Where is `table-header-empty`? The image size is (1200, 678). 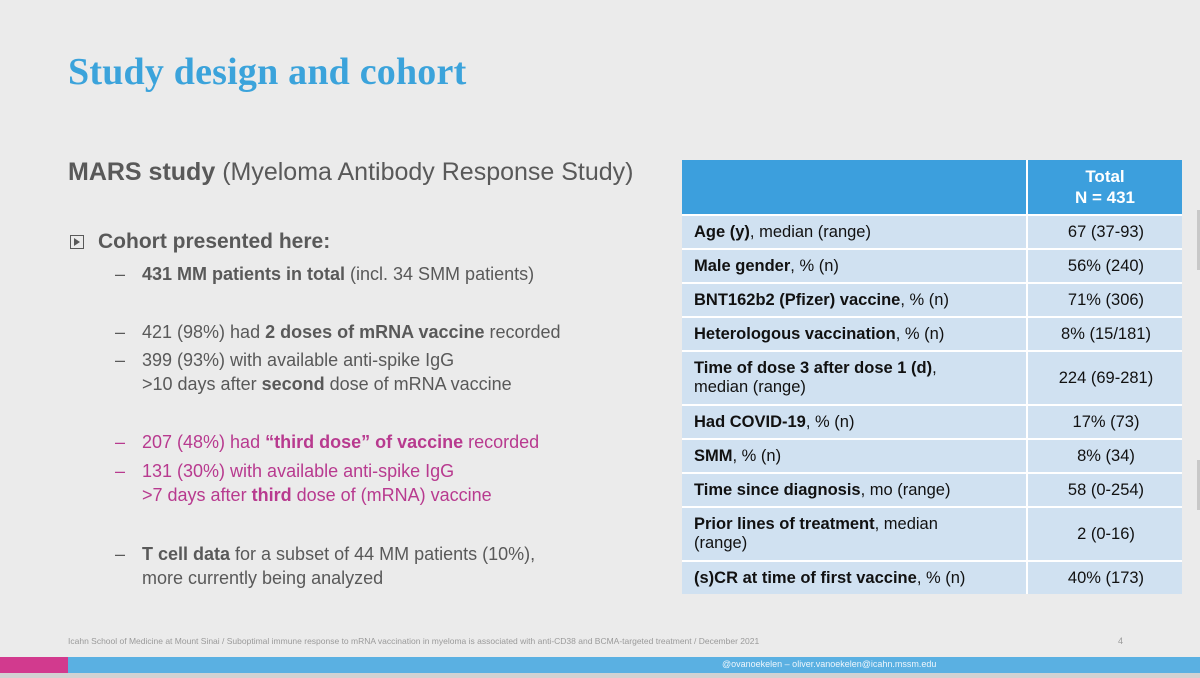
table-header-empty is located at coordinates (855, 187).